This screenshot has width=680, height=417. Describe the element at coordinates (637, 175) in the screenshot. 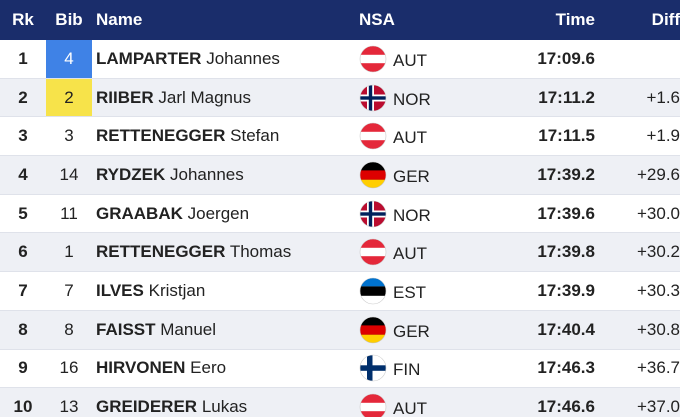

I see `diff: +29.6` at that location.